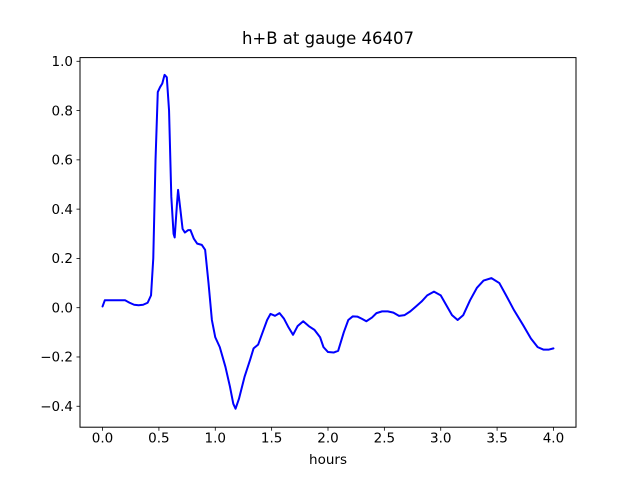 The height and width of the screenshot is (480, 640). What do you see at coordinates (384, 439) in the screenshot?
I see `x-tick-label: 2.5` at bounding box center [384, 439].